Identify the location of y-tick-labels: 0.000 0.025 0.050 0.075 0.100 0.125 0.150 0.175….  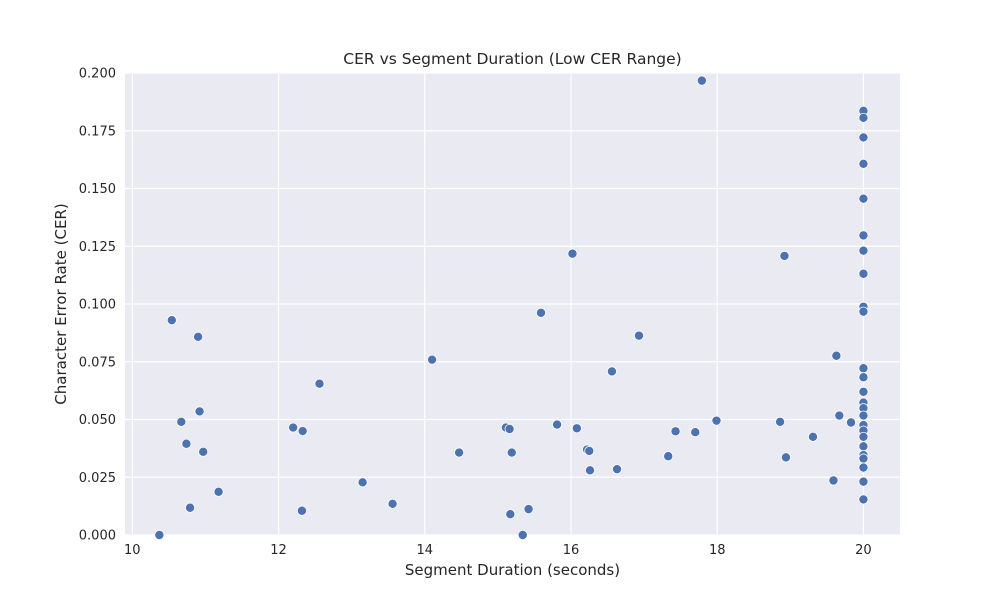
(97, 305).